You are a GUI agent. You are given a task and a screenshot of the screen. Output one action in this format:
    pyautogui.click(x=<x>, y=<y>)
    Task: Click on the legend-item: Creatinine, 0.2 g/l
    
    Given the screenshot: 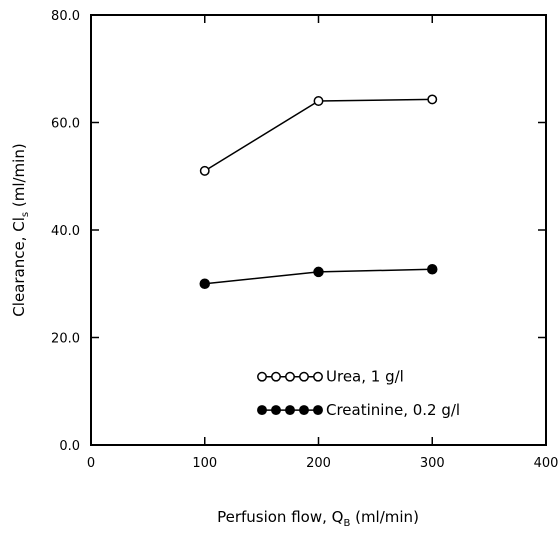 What is the action you would take?
    pyautogui.click(x=358, y=410)
    